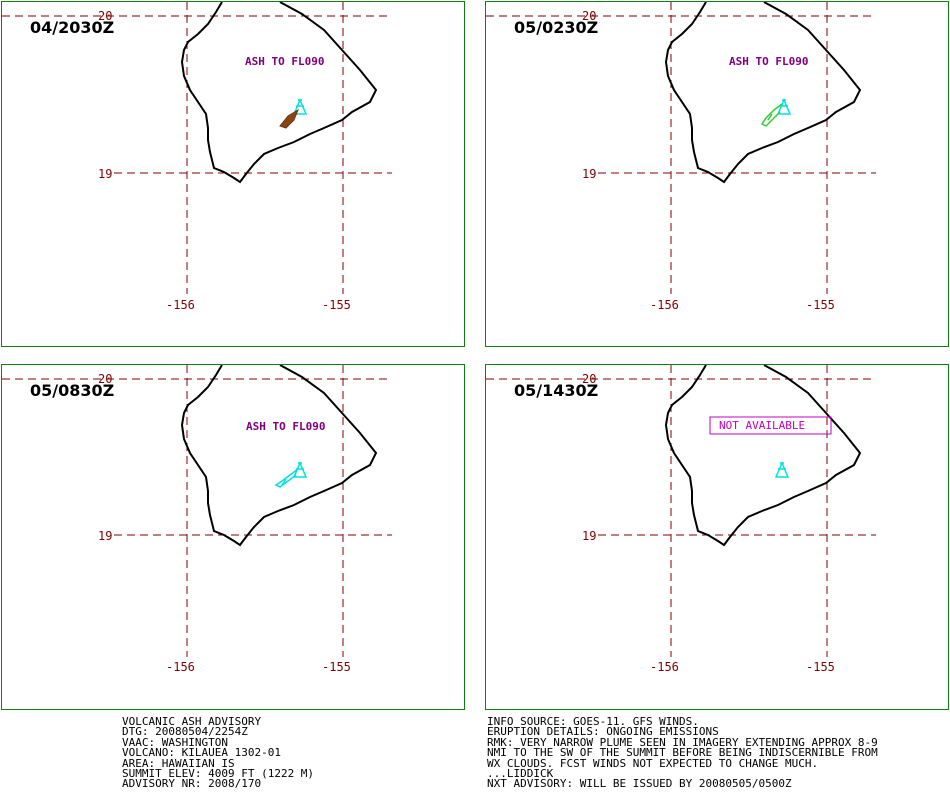 Image resolution: width=950 pixels, height=812 pixels. What do you see at coordinates (218, 773) in the screenshot?
I see `advisory-line: SUMMIT ELEV: 4009 FT (1222 M)` at bounding box center [218, 773].